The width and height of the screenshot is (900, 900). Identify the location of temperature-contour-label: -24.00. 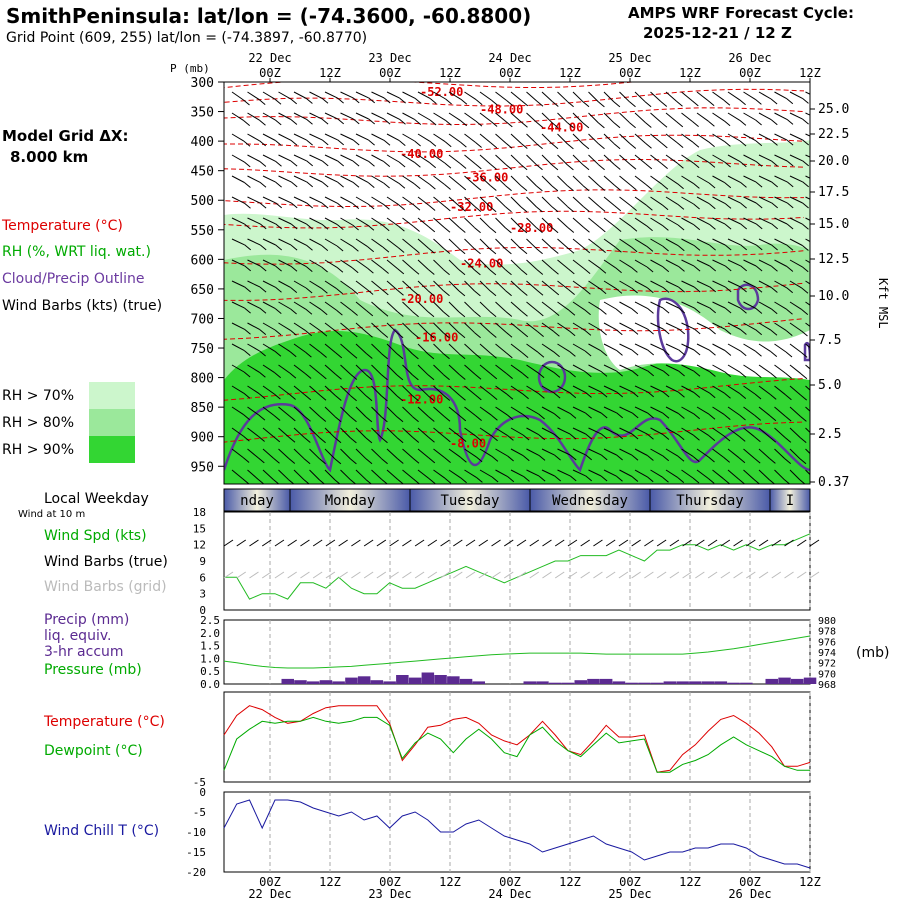
(481, 263).